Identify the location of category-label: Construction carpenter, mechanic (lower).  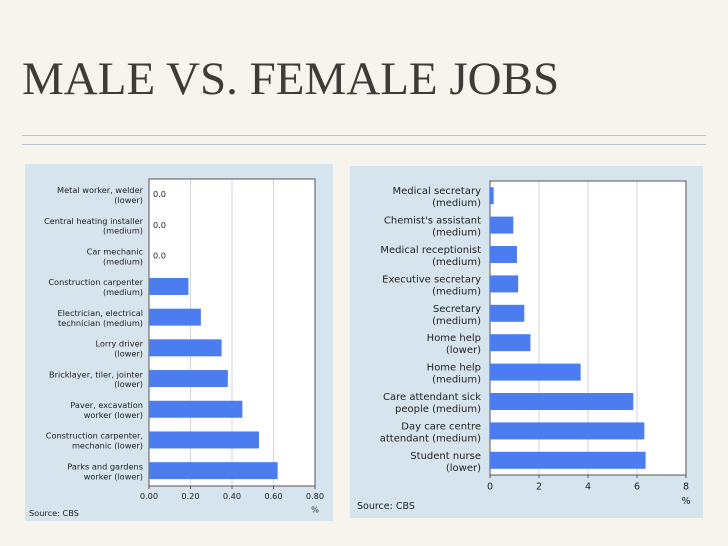
(94, 441).